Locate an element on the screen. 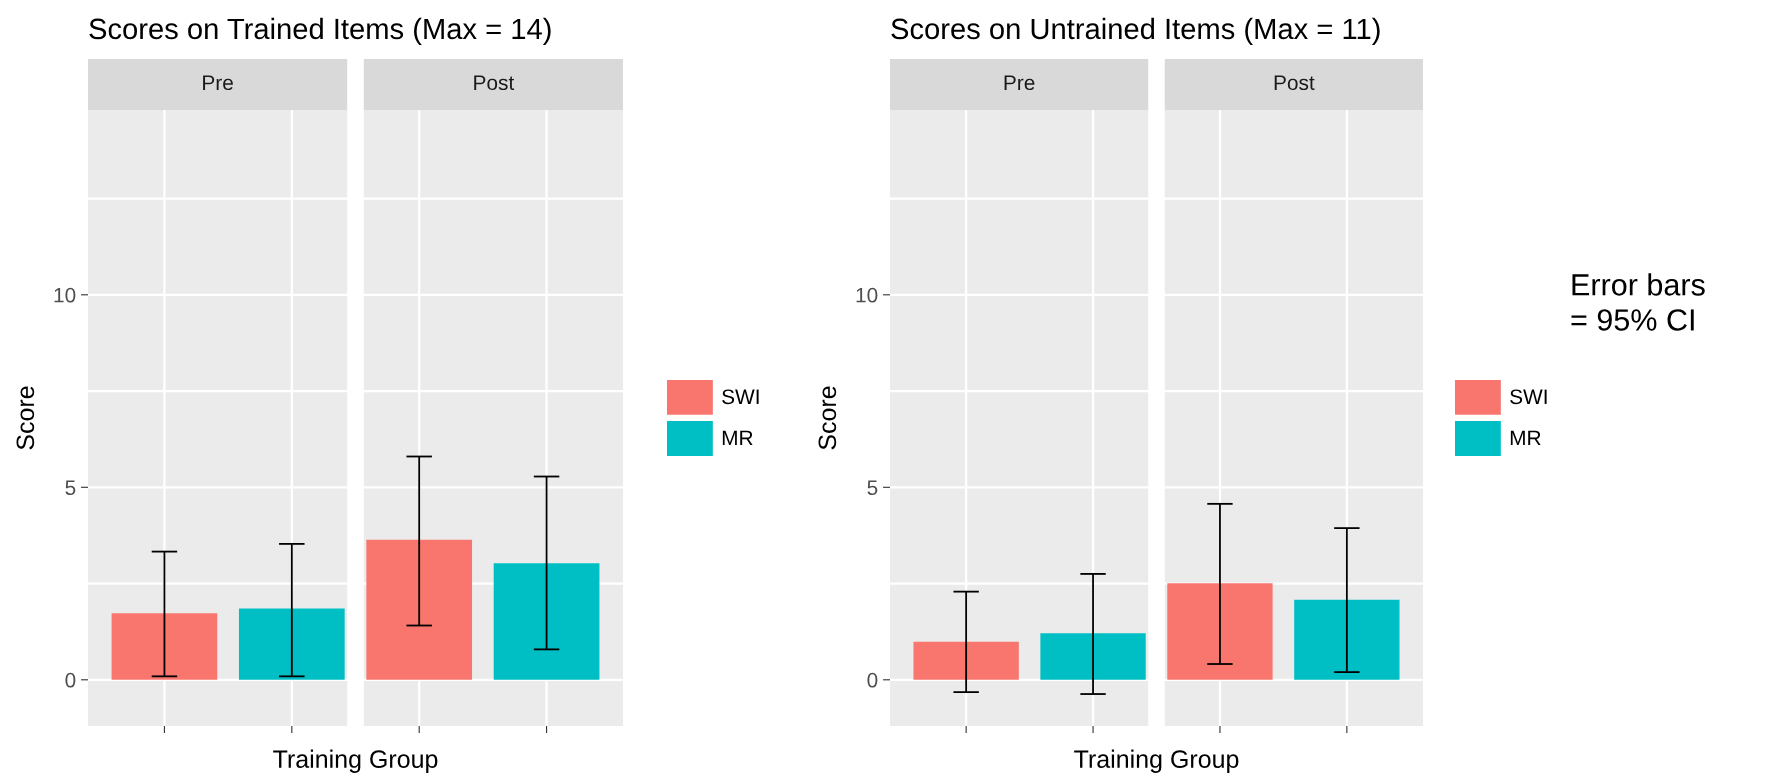 This screenshot has height=783, width=1773. chart-title: Scores on Trained Items (Max = 14) is located at coordinates (320, 31).